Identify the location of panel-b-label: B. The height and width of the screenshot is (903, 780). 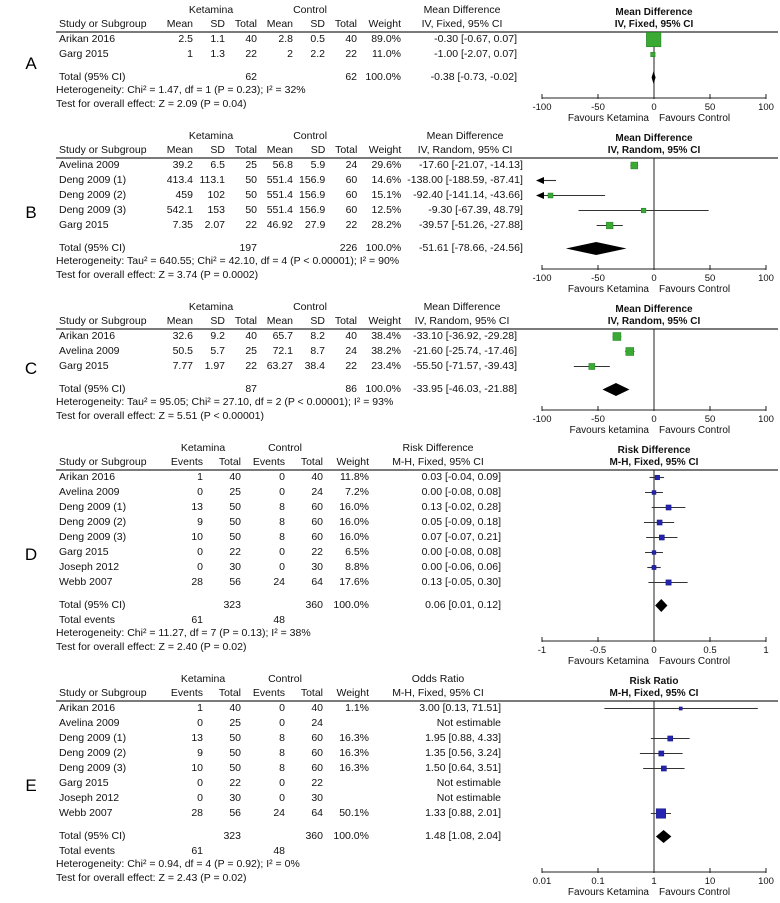
(31, 212).